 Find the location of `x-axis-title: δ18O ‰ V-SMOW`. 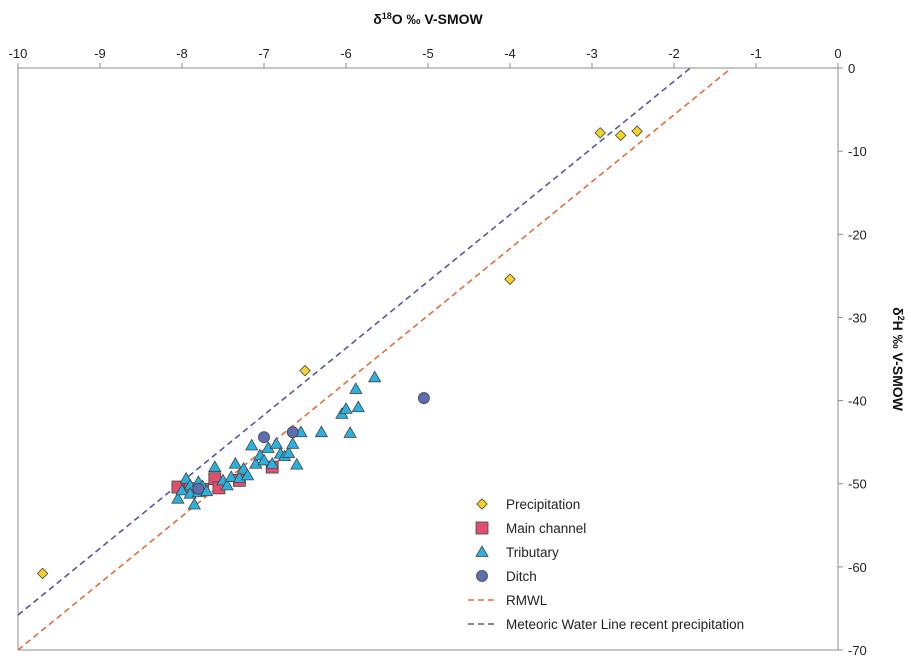

x-axis-title: δ18O ‰ V-SMOW is located at coordinates (428, 19).